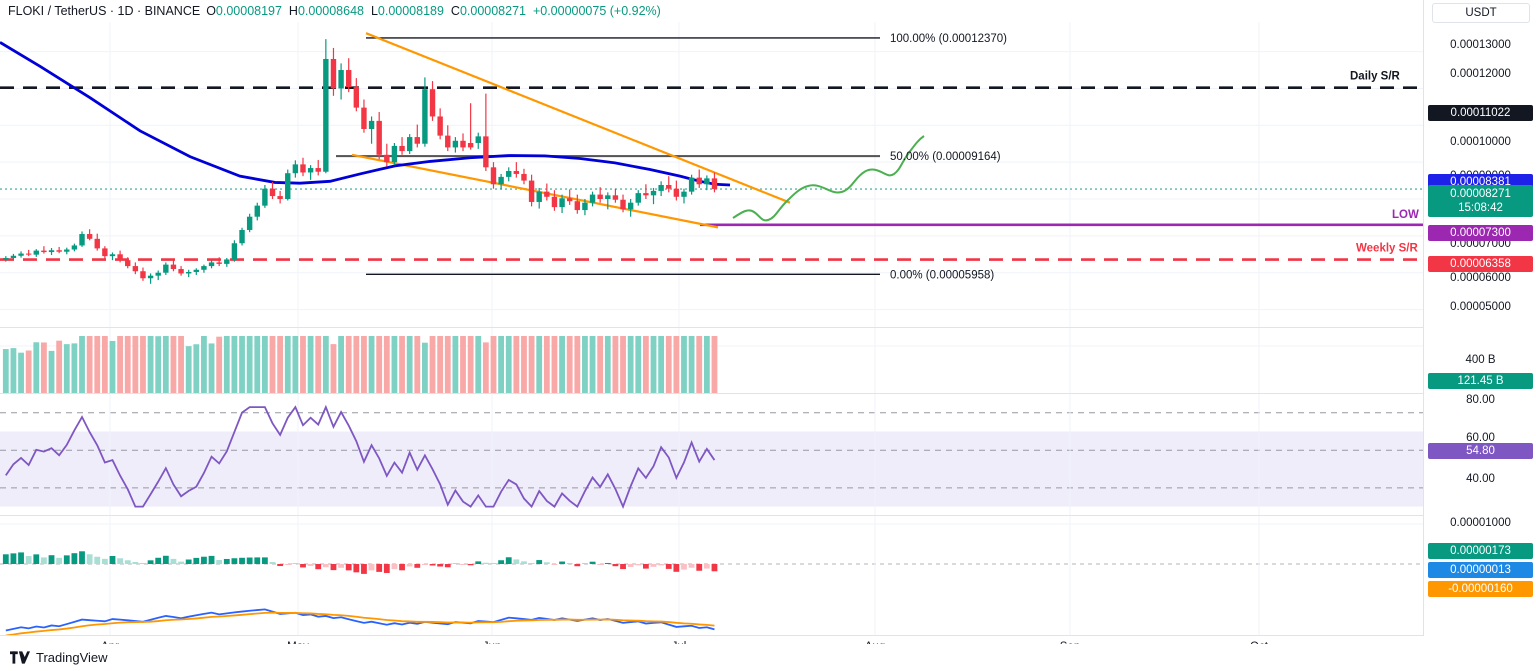  I want to click on price-badge: 0.00007300, so click(1480, 233).